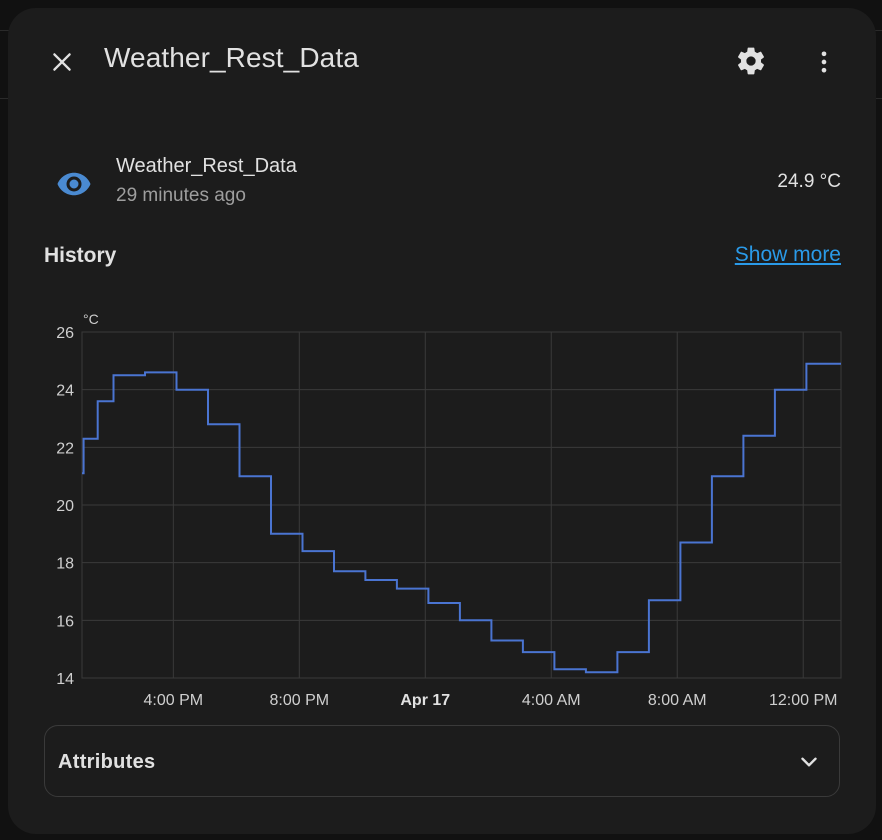  I want to click on more-options-button, so click(824, 62).